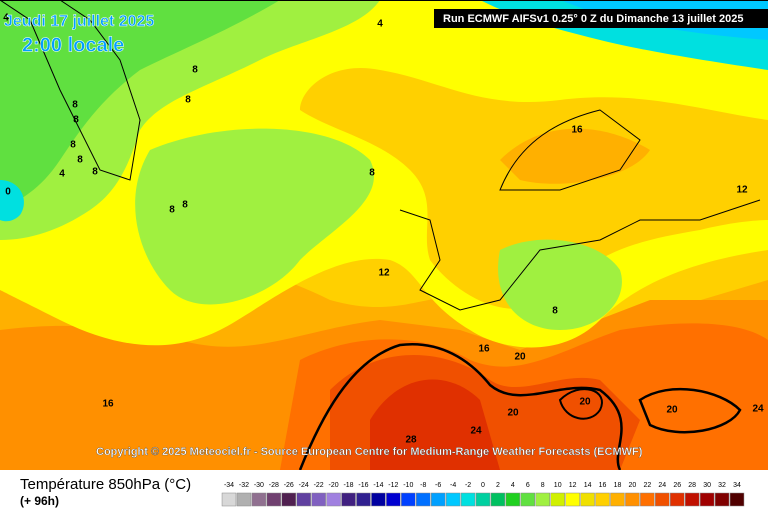  Describe the element at coordinates (348, 485) in the screenshot. I see `scale-label: -18` at that location.